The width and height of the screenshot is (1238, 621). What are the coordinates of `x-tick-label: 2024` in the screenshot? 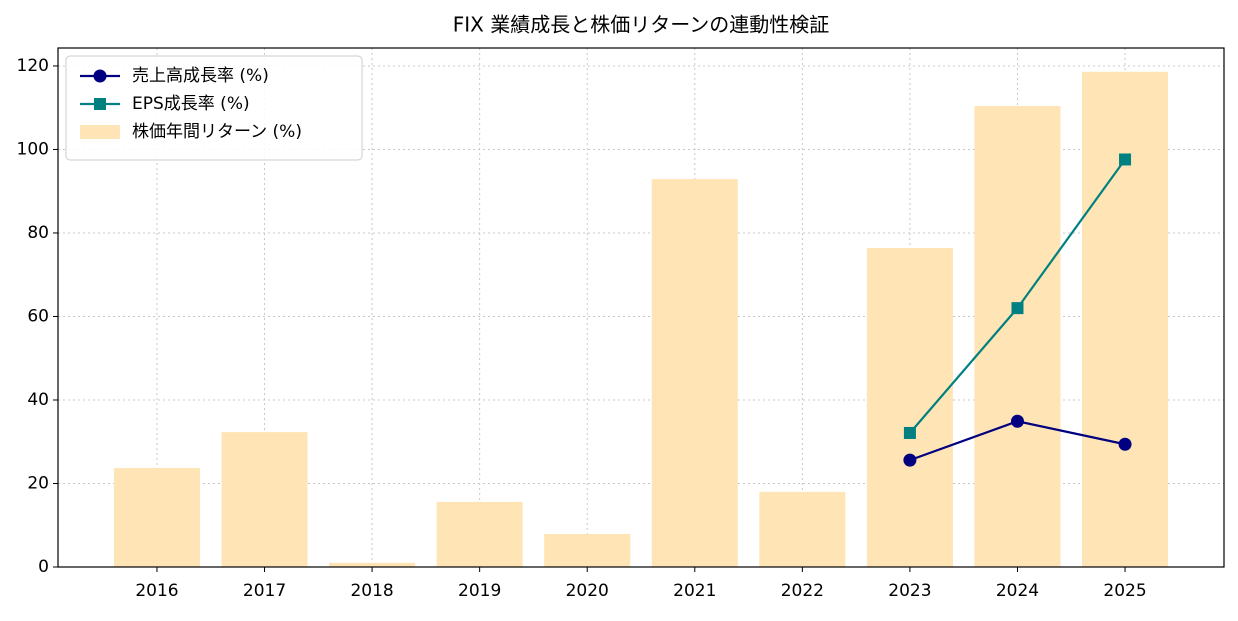 It's located at (1017, 591).